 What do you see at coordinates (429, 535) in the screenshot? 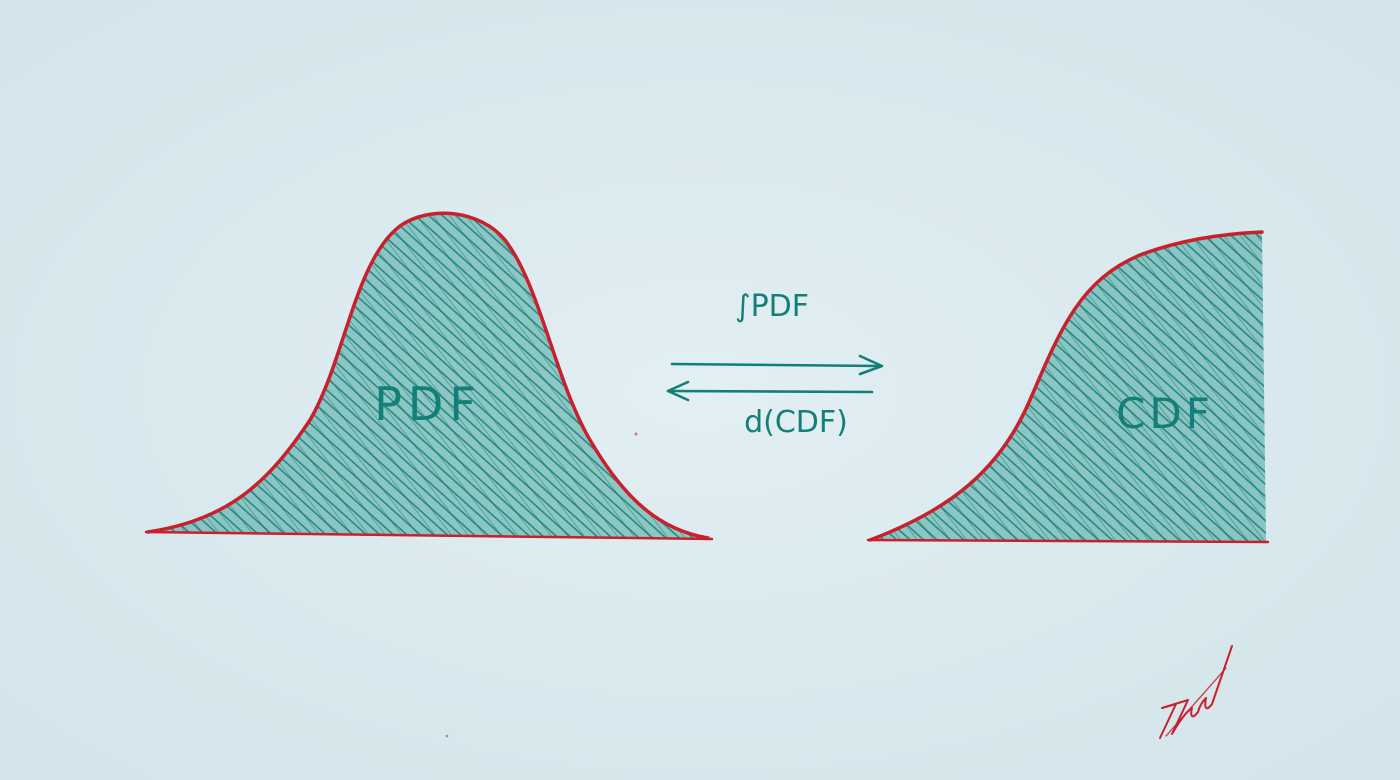
I see `pdf-baseline` at bounding box center [429, 535].